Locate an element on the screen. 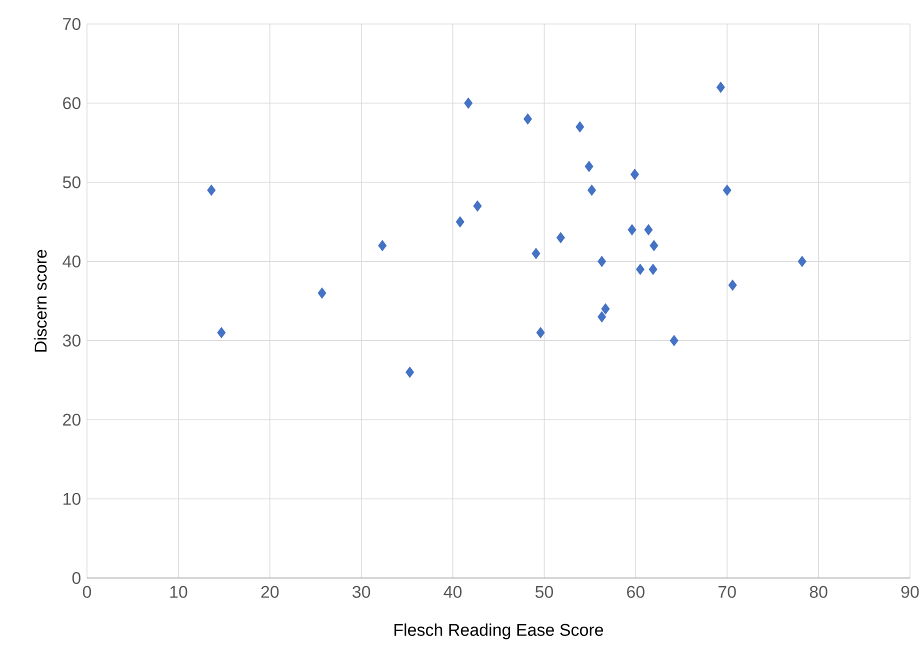  y-tick-label: 40 is located at coordinates (71, 261).